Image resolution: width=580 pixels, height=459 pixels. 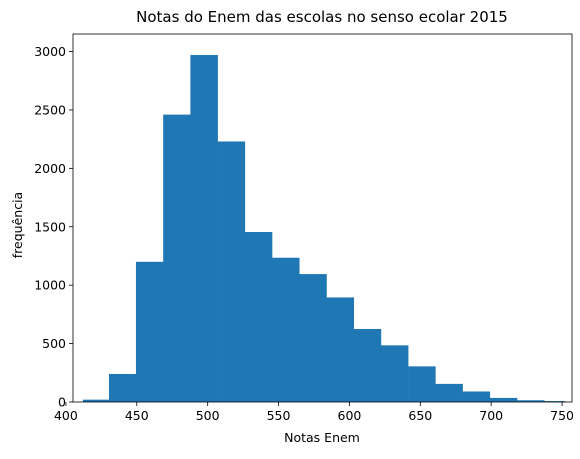 What do you see at coordinates (491, 415) in the screenshot?
I see `x-tick-label: 700` at bounding box center [491, 415].